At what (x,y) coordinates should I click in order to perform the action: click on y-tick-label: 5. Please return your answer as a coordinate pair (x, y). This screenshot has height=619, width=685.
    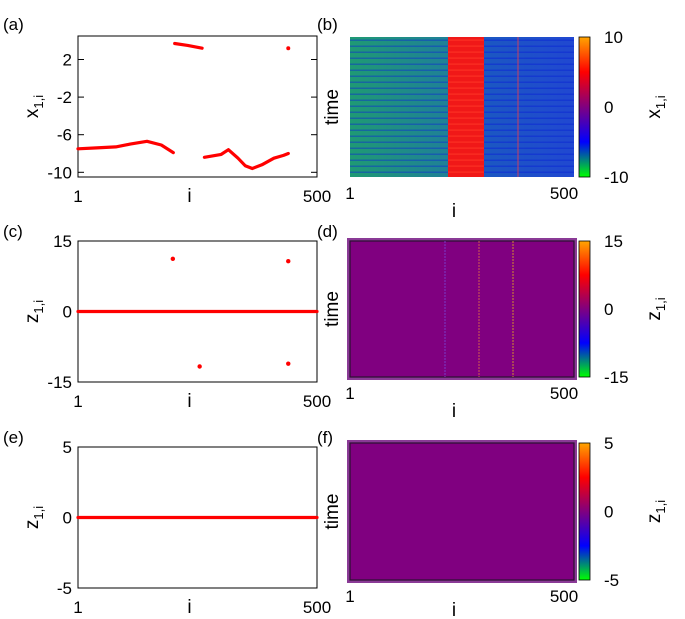
    Looking at the image, I should click on (67, 447).